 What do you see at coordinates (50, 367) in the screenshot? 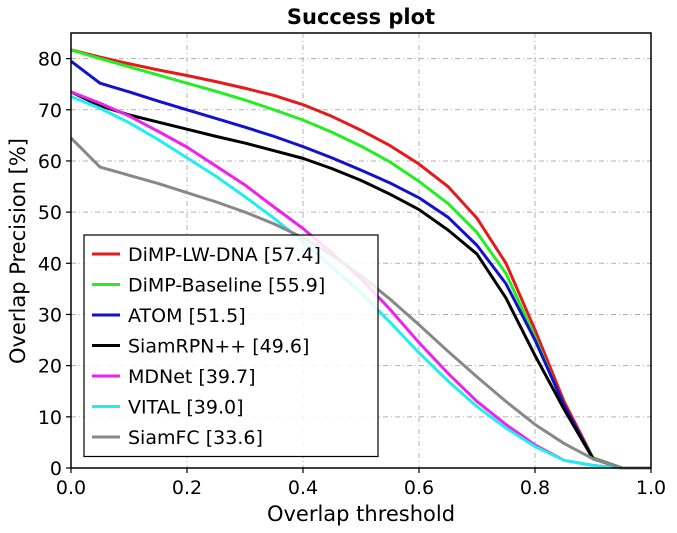
I see `y-tick-label: 20` at bounding box center [50, 367].